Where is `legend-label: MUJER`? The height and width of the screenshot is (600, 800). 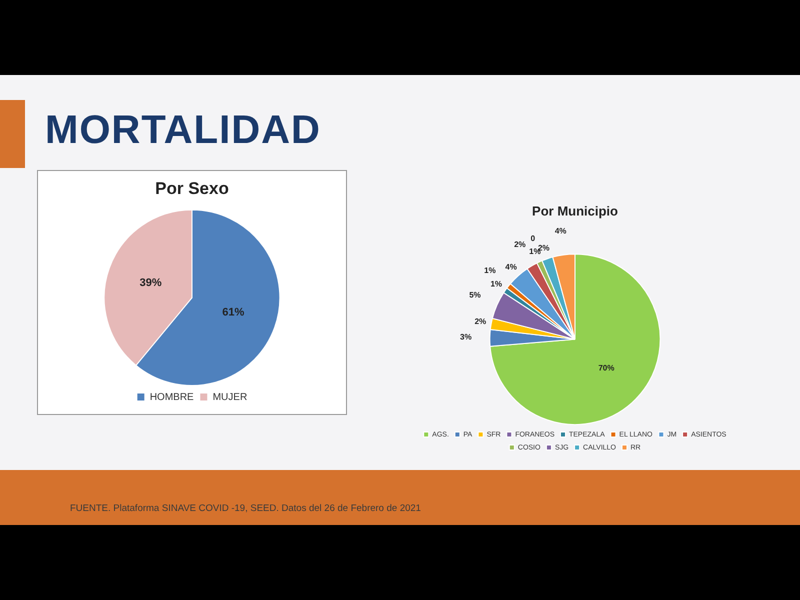 legend-label: MUJER is located at coordinates (230, 397).